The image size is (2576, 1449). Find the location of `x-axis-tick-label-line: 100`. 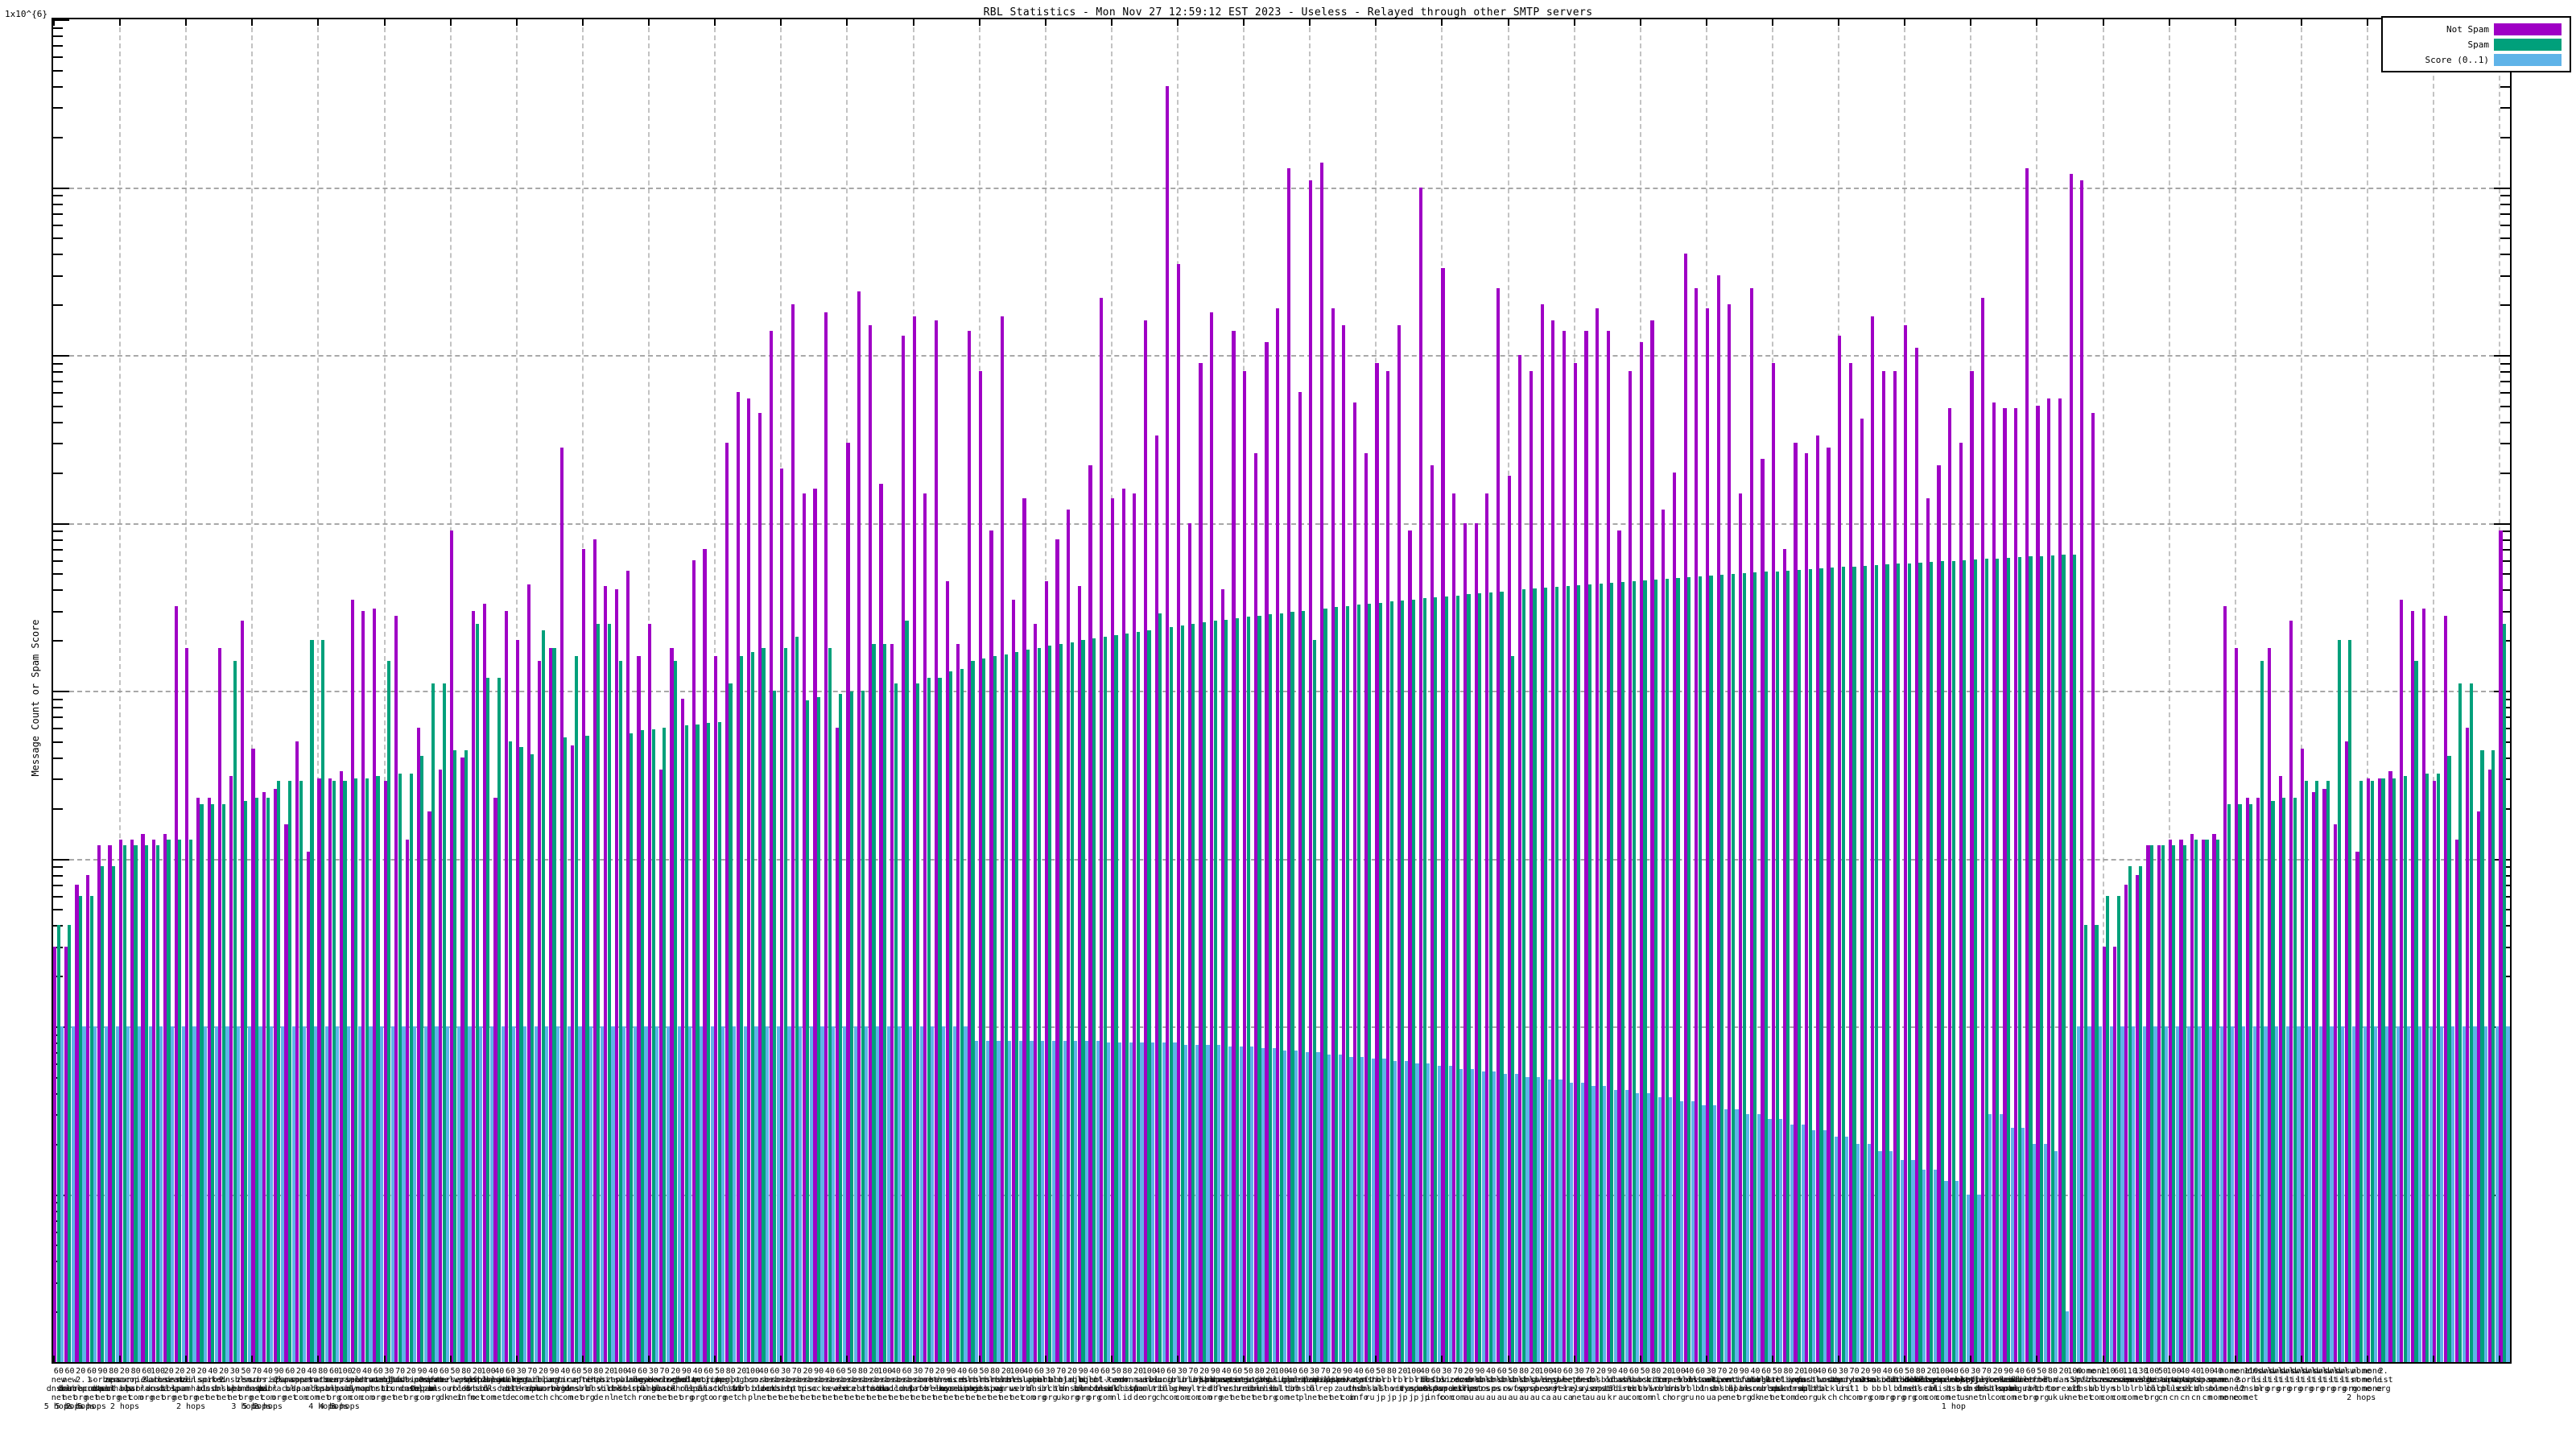

x-axis-tick-label-line: 100 is located at coordinates (620, 1371).